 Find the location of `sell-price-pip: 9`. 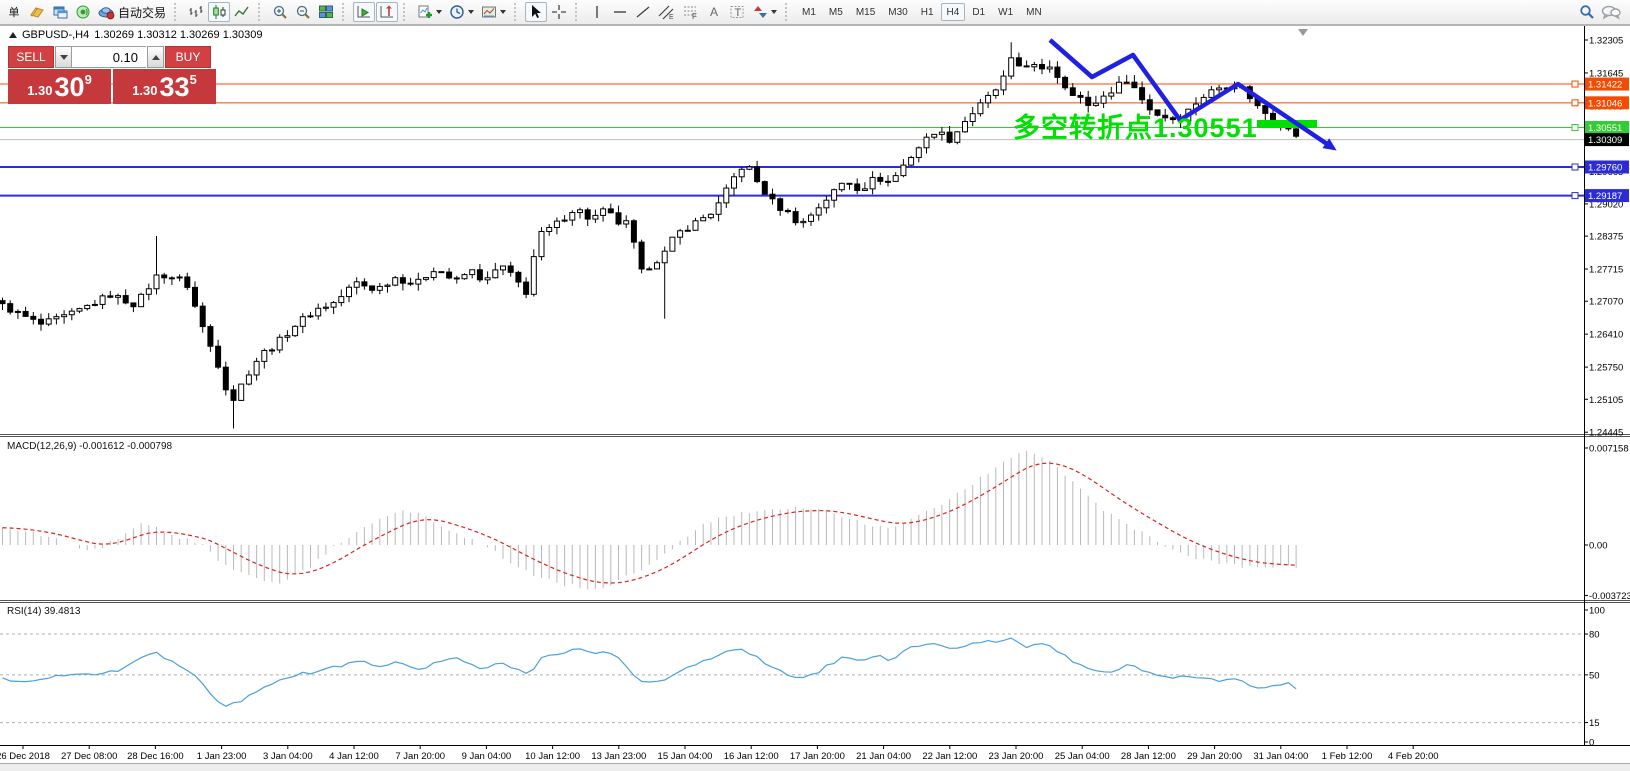

sell-price-pip: 9 is located at coordinates (88, 79).